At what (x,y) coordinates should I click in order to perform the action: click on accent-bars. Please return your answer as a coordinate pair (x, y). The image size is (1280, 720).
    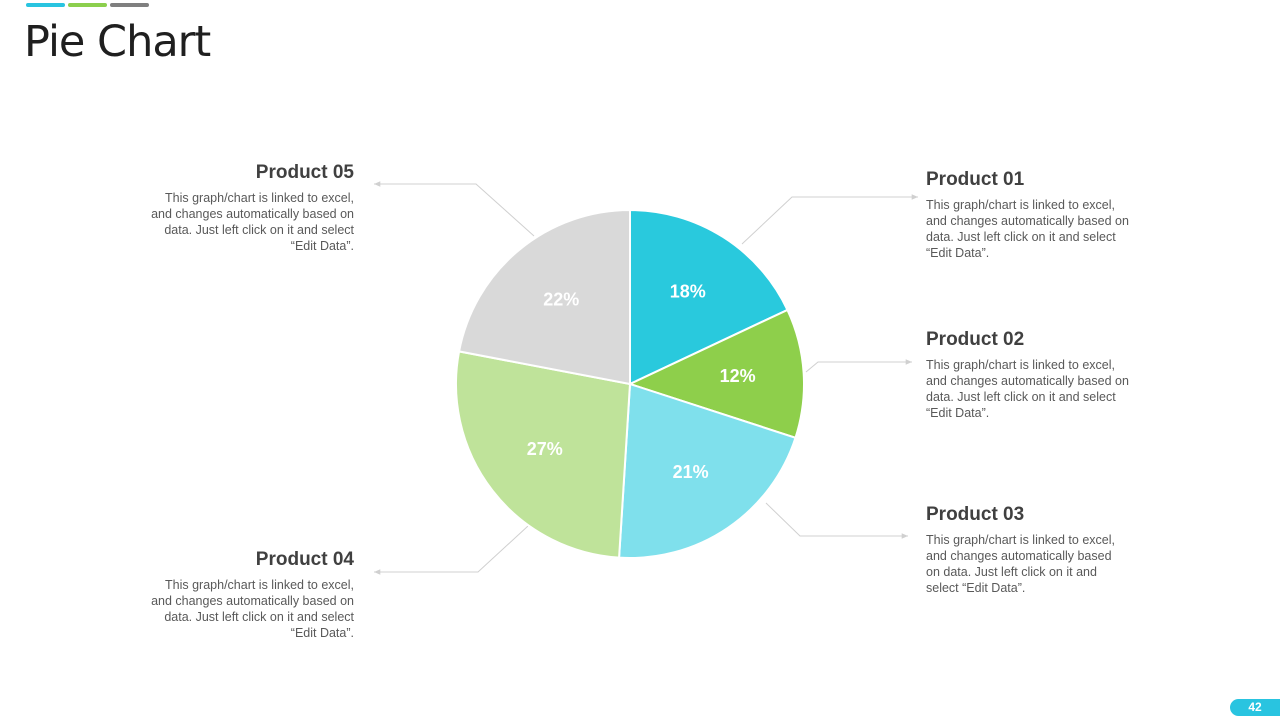
    Looking at the image, I should click on (87, 5).